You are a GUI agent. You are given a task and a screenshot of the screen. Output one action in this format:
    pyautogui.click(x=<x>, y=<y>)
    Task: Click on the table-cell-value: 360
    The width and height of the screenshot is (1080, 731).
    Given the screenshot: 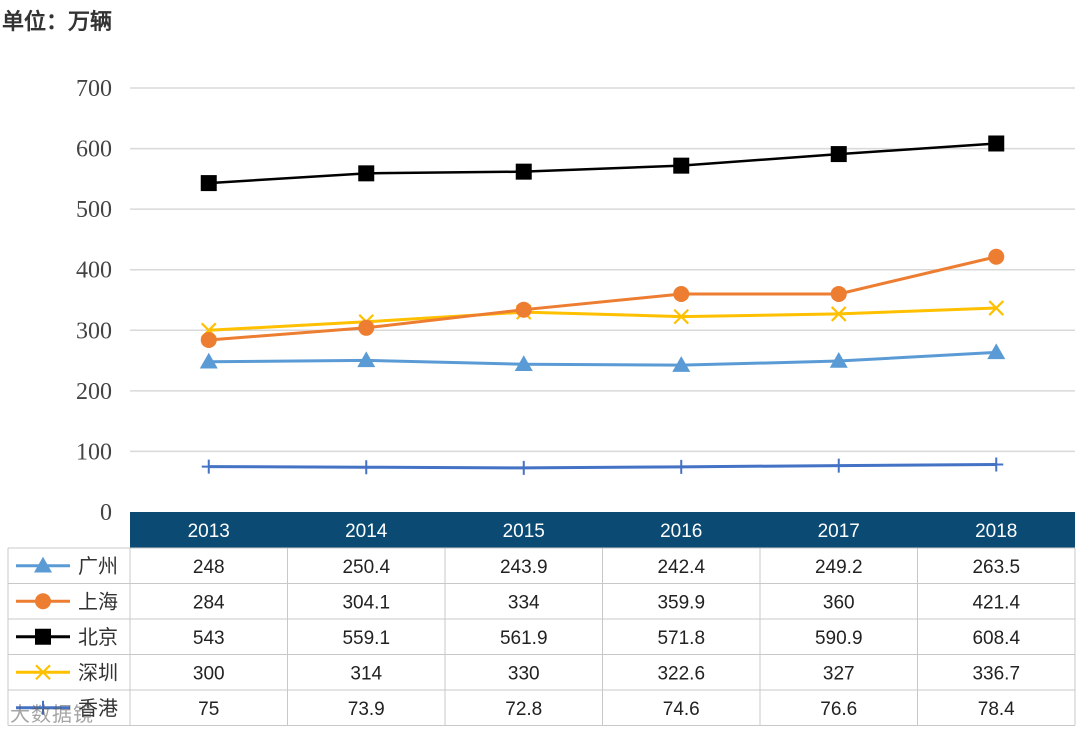 What is the action you would take?
    pyautogui.click(x=839, y=602)
    